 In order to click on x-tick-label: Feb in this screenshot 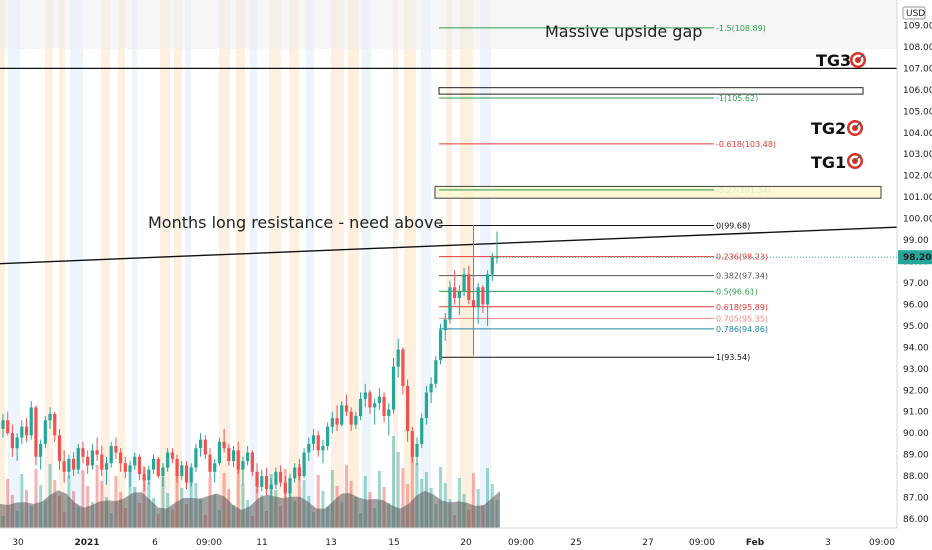, I will do `click(755, 543)`.